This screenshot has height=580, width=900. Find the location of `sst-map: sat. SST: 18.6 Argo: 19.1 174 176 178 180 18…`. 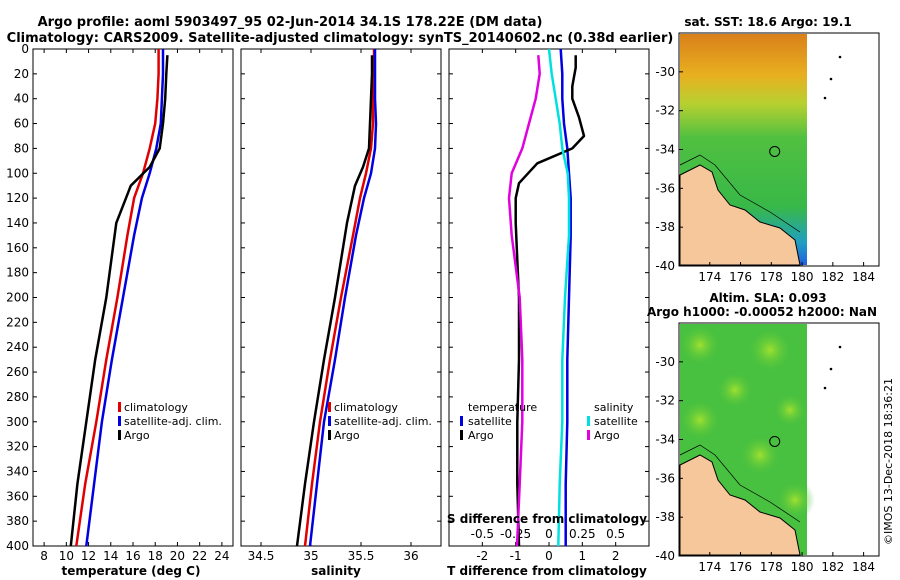

sst-map: sat. SST: 18.6 Argo: 19.1 174 176 178 180 18… is located at coordinates (767, 149).